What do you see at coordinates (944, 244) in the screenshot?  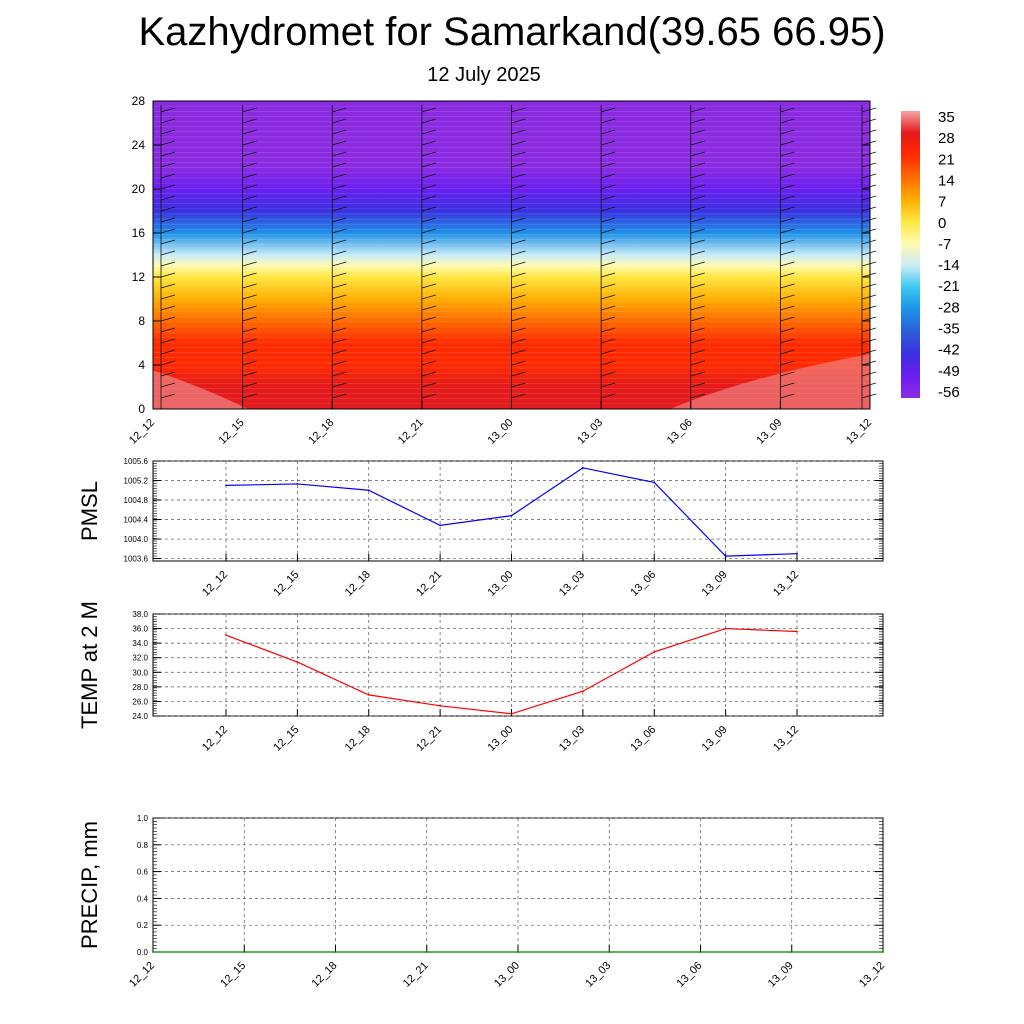 I see `colorbar-label: -7` at bounding box center [944, 244].